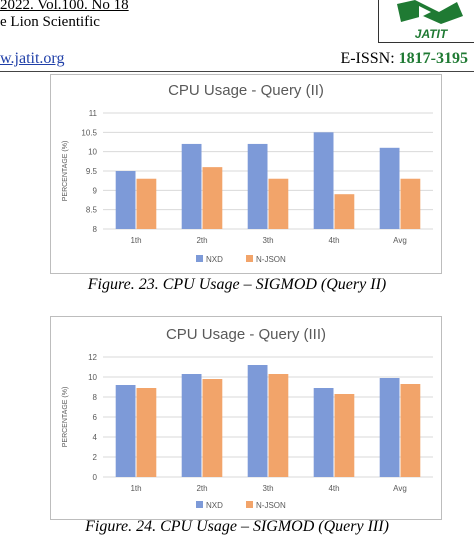  What do you see at coordinates (433, 58) in the screenshot?
I see `issn-value: 1817-3195` at bounding box center [433, 58].